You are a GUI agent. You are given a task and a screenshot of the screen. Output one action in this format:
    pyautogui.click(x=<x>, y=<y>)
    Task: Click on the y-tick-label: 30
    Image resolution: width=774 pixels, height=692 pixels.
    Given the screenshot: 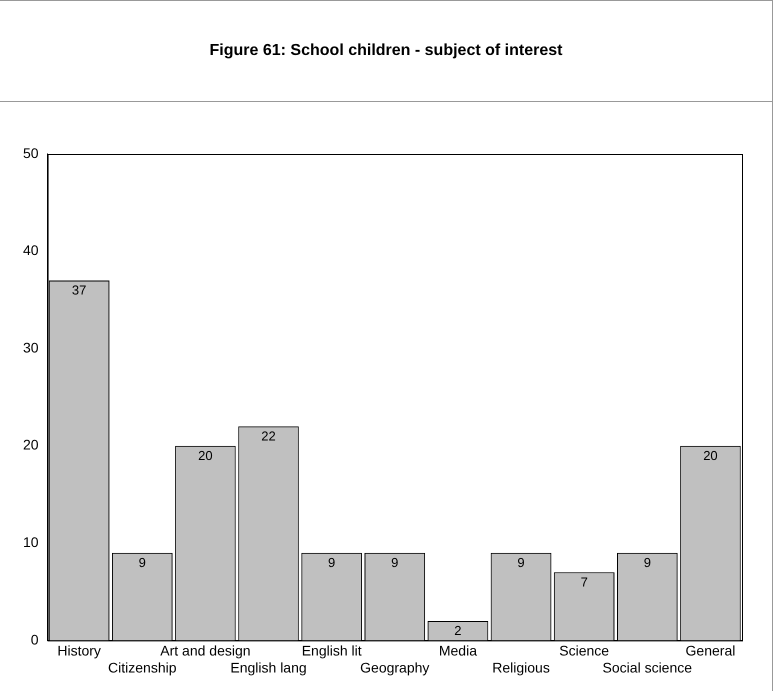 What is the action you would take?
    pyautogui.click(x=30, y=347)
    